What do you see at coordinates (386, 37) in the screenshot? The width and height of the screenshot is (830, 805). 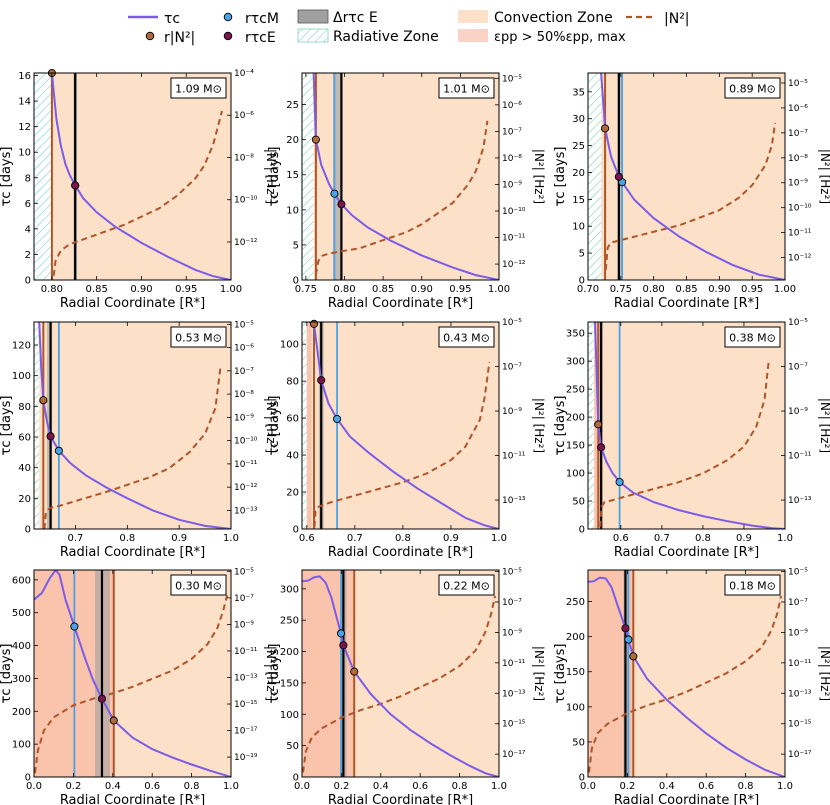 I see `legend-radiative-label: Radiative Zone` at bounding box center [386, 37].